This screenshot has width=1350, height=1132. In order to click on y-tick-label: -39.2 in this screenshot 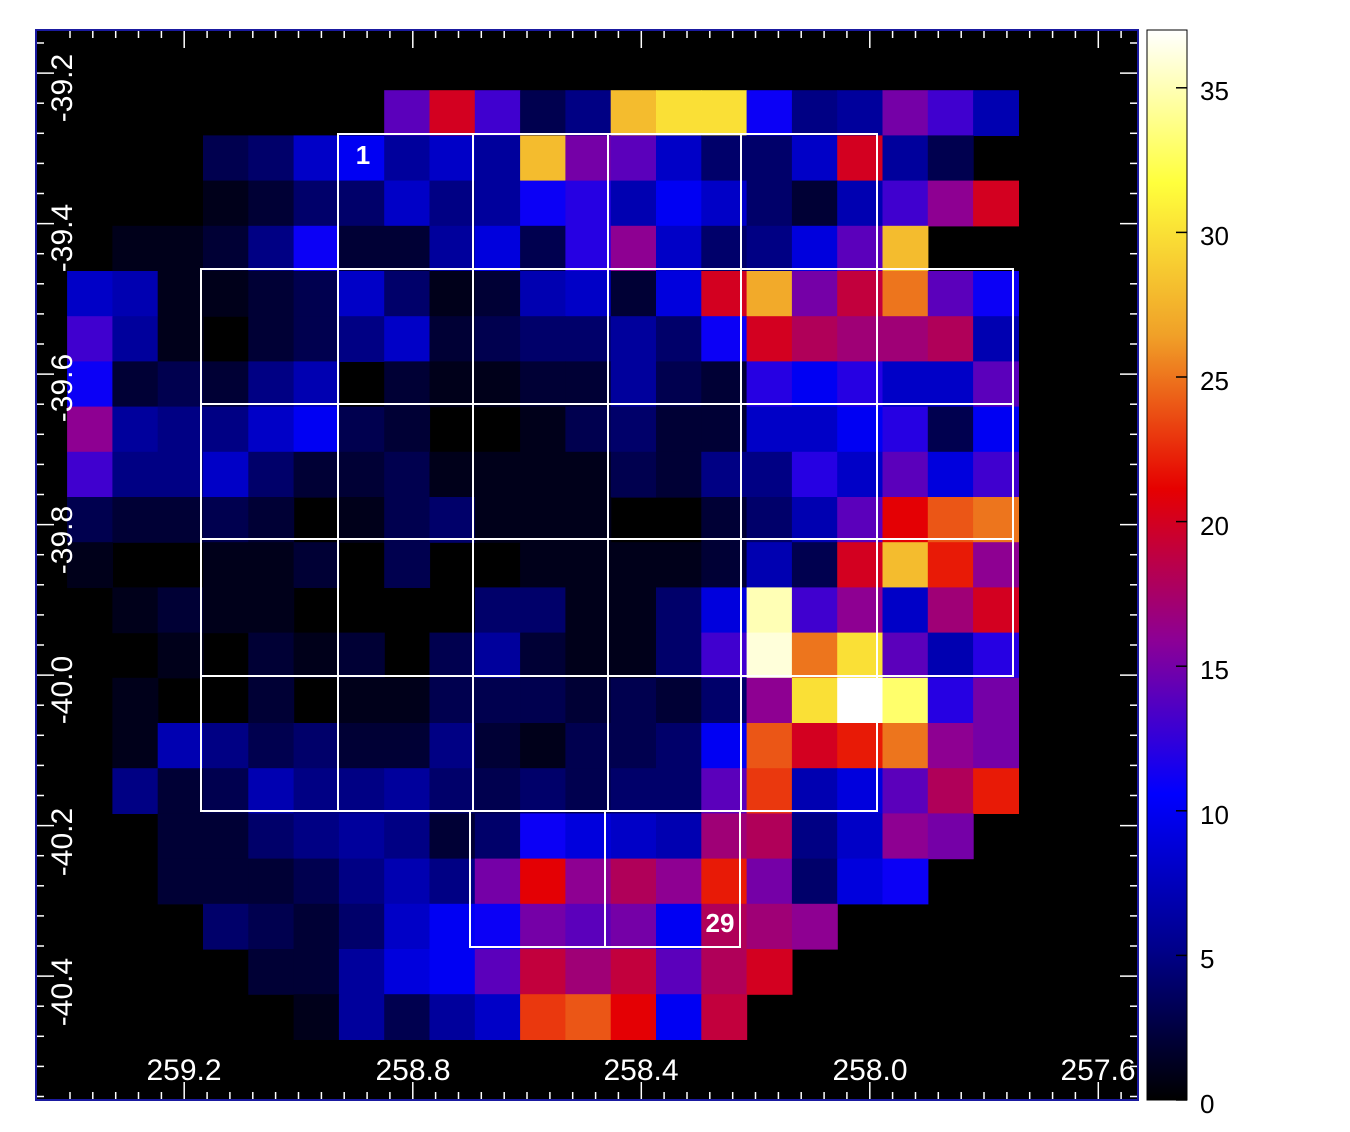, I will do `click(62, 88)`.